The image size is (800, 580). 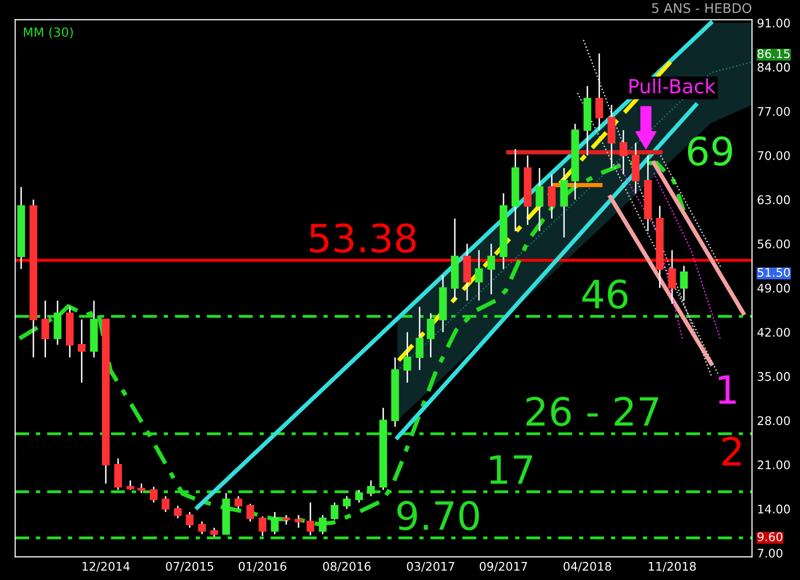 What do you see at coordinates (774, 465) in the screenshot?
I see `y-tick-label: 21.00` at bounding box center [774, 465].